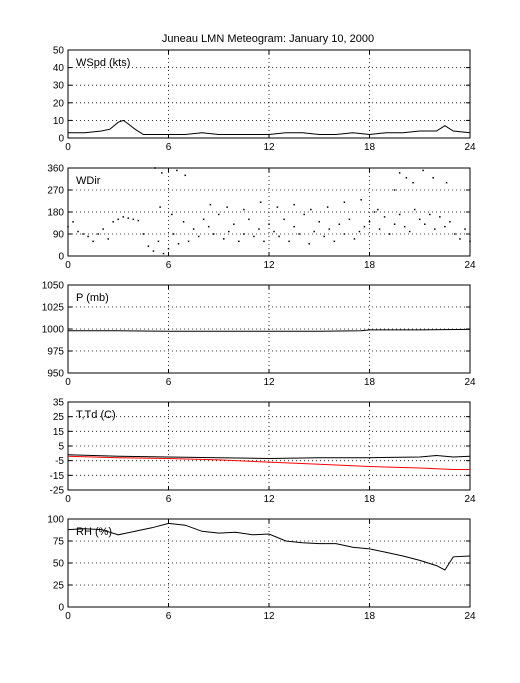 The image size is (520, 683). Describe the element at coordinates (263, 452) in the screenshot. I see `temp-dewpoint-panel: 0 6 12 18 24 -25 -15 -5 5 15 25 35 T,Td (C)` at that location.